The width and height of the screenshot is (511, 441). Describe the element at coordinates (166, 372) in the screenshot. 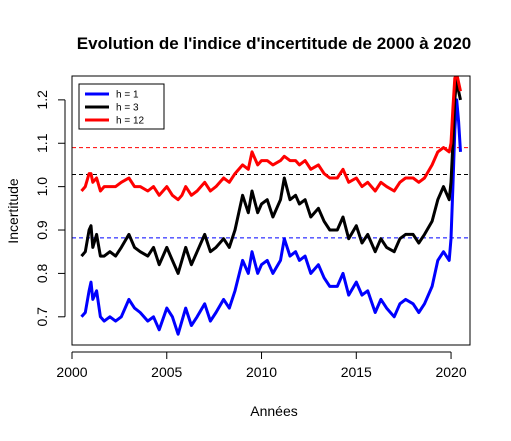

I see `x-tick-label-2: 2005` at that location.